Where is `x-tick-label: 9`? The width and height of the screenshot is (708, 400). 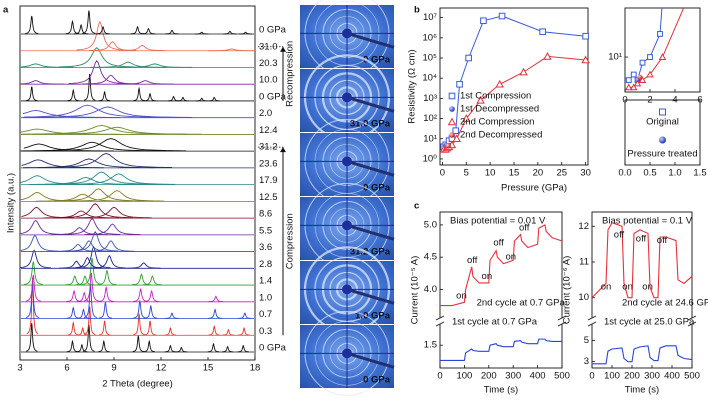 x-tick-label: 9 is located at coordinates (113, 368).